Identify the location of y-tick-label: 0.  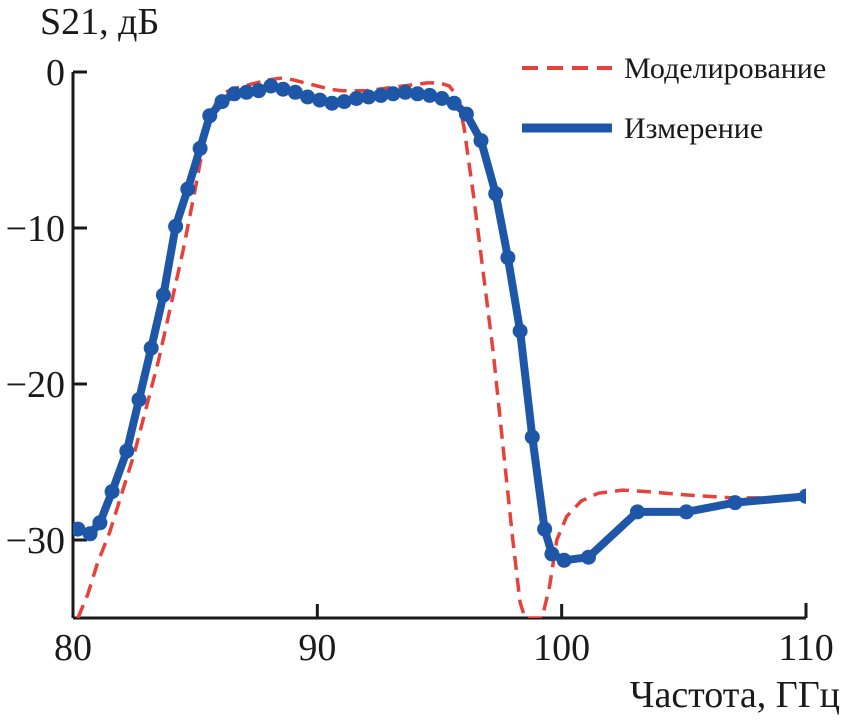
(55, 73).